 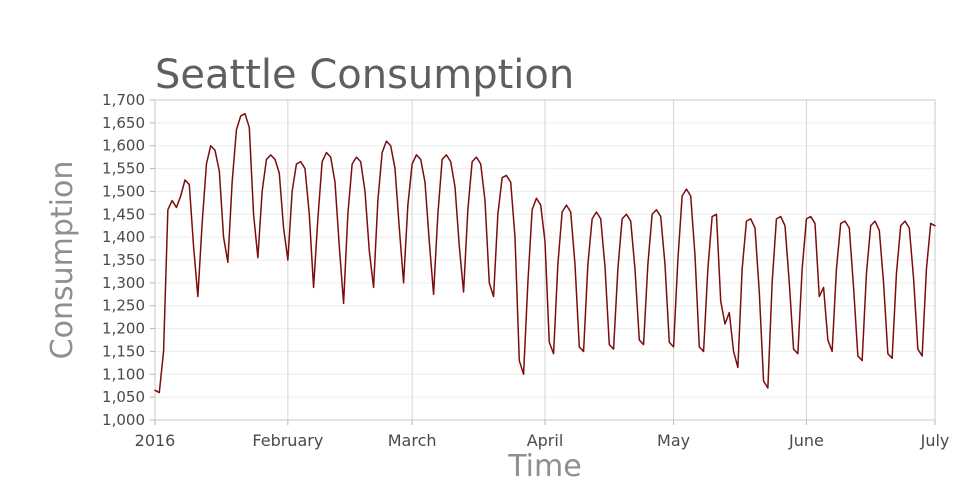 I want to click on y-axis-title: Consumption, so click(x=62, y=260).